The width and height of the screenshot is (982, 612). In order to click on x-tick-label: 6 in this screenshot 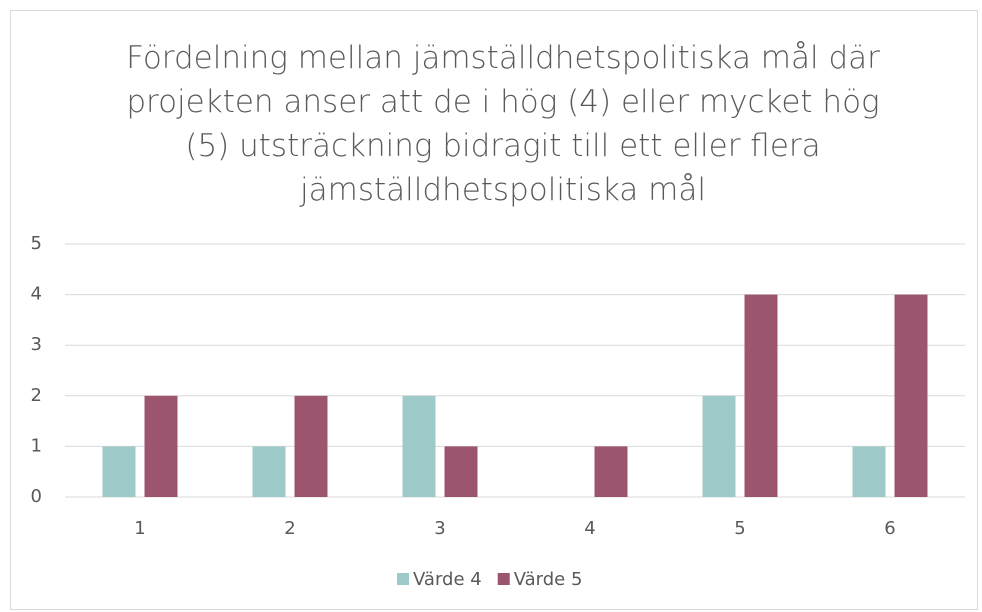, I will do `click(889, 528)`.